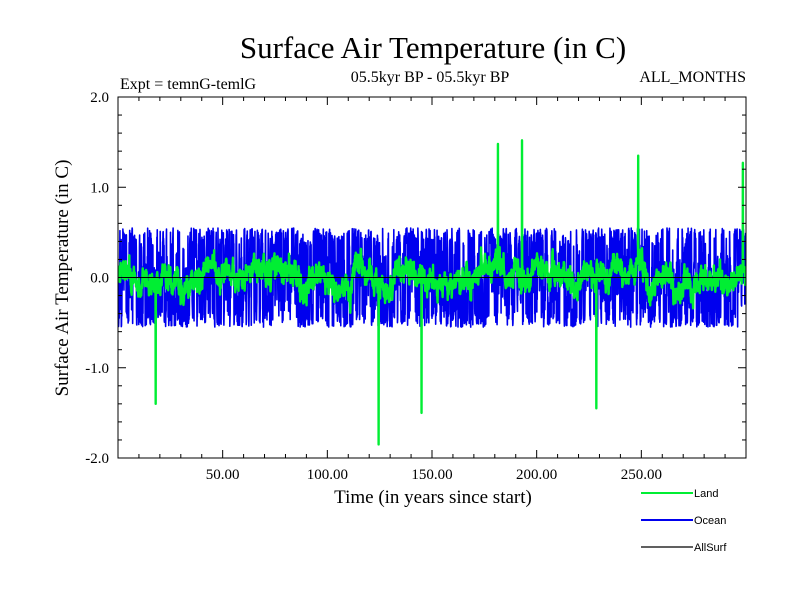  I want to click on y-tick-label: 1.0, so click(99, 188).